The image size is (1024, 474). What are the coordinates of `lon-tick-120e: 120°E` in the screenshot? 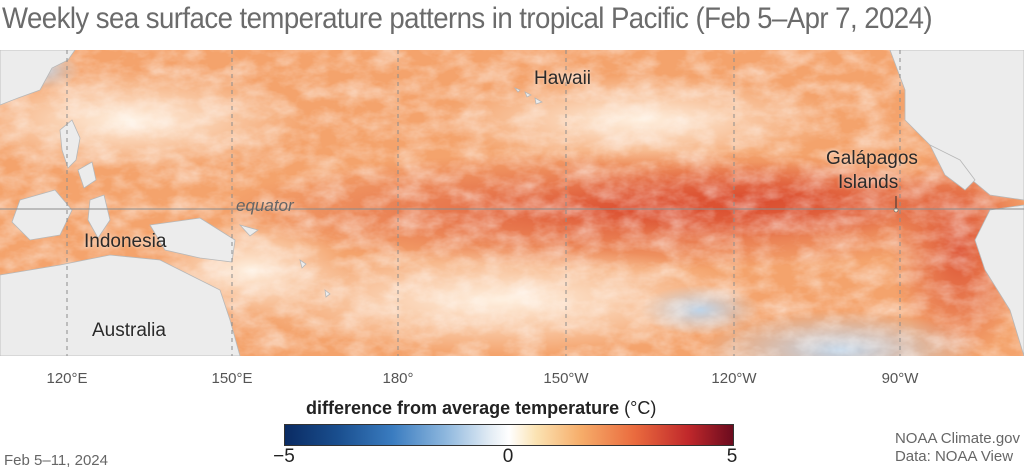 It's located at (67, 378).